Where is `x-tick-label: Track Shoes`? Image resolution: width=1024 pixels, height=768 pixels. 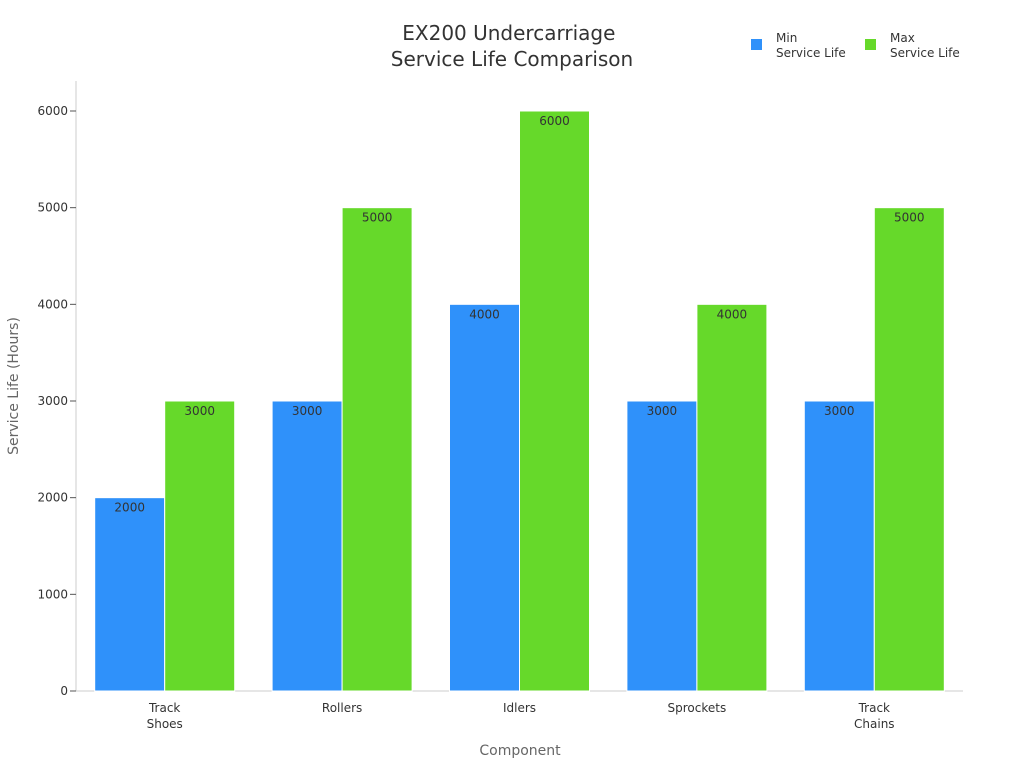 x-tick-label: Track Shoes is located at coordinates (165, 716).